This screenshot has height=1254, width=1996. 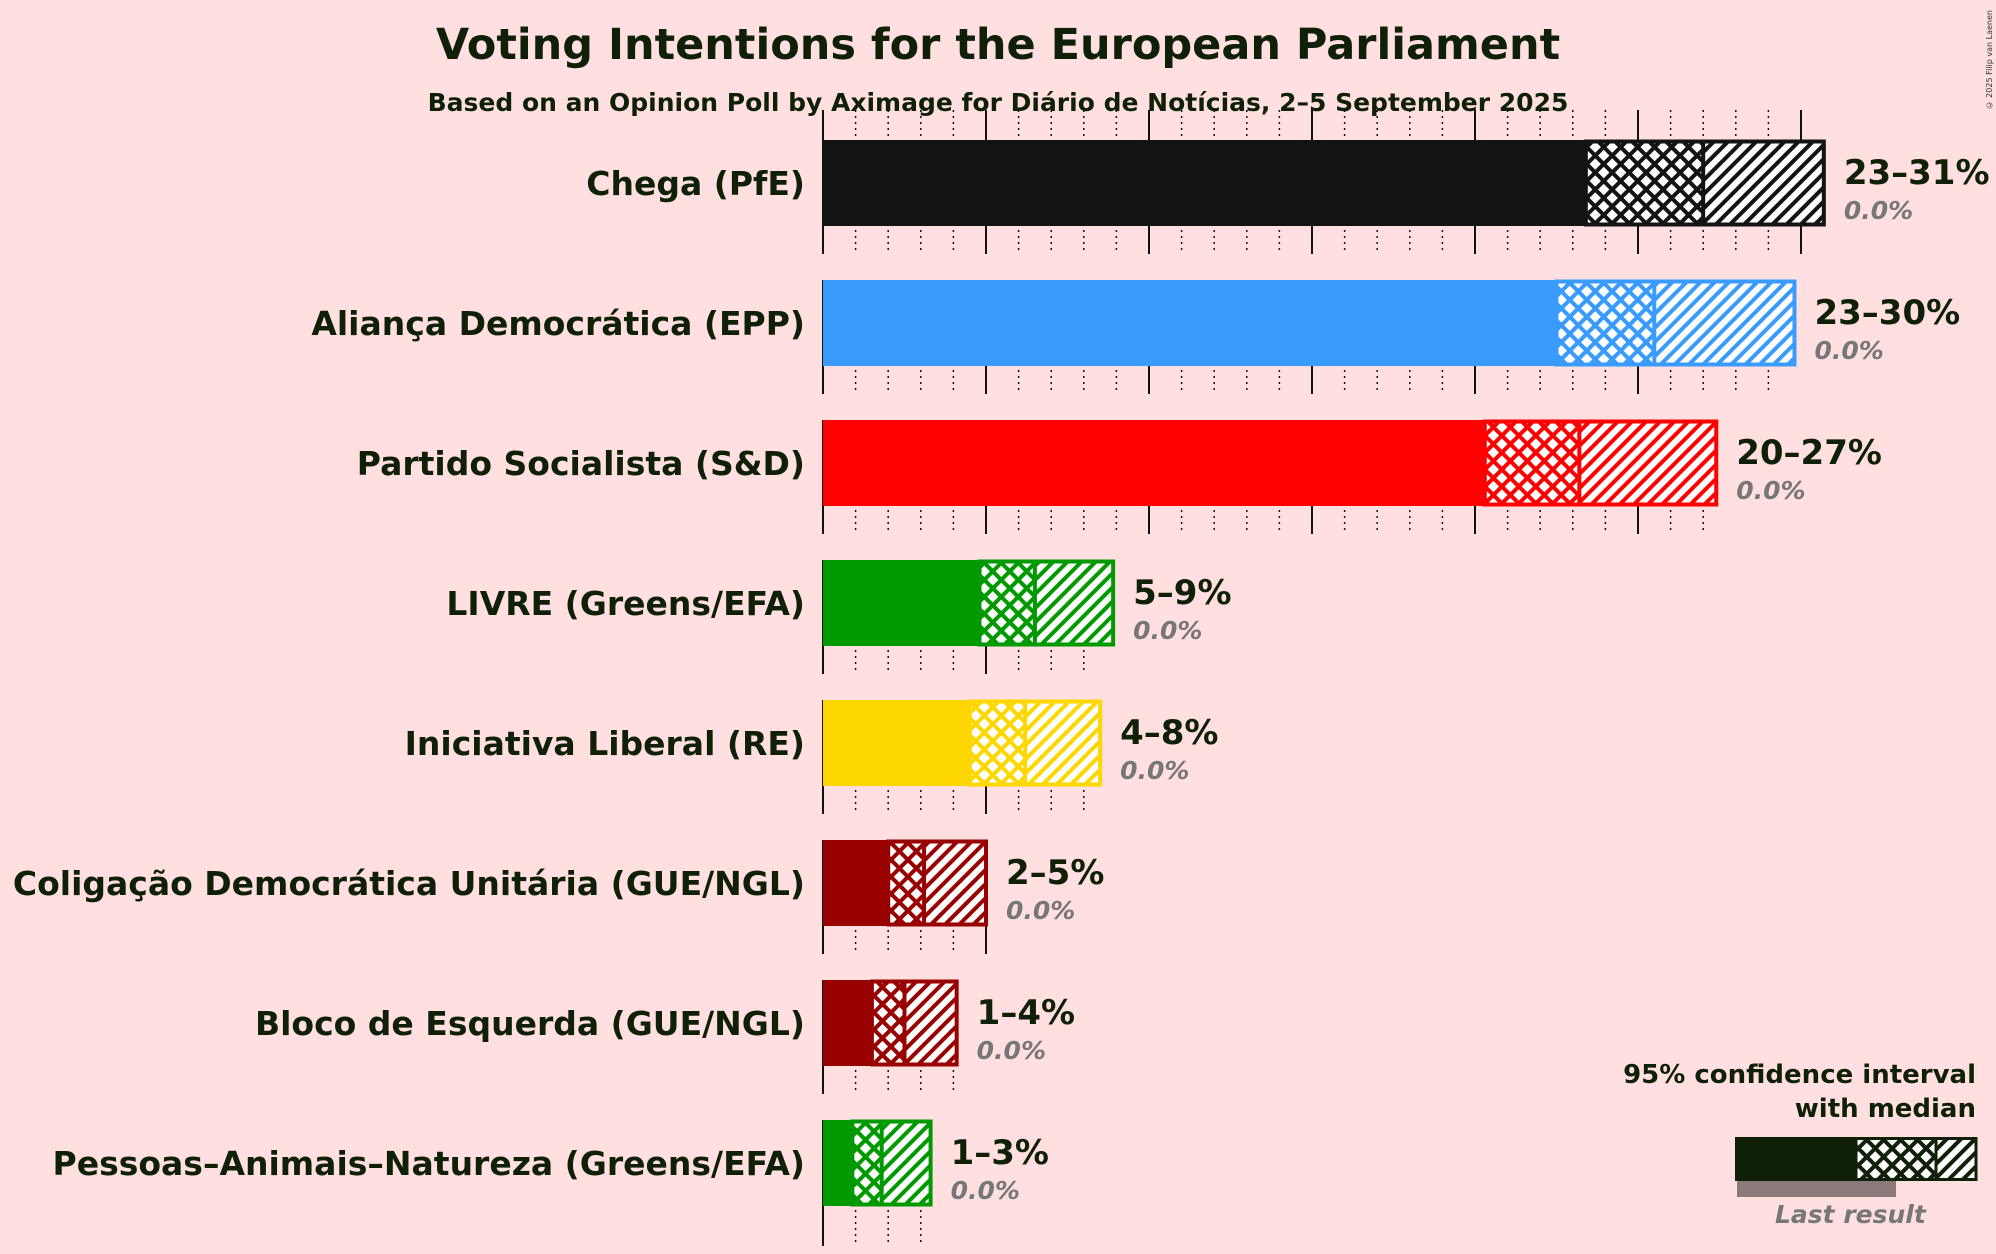 What do you see at coordinates (605, 743) in the screenshot?
I see `category-label: Iniciativa Liberal (RE)` at bounding box center [605, 743].